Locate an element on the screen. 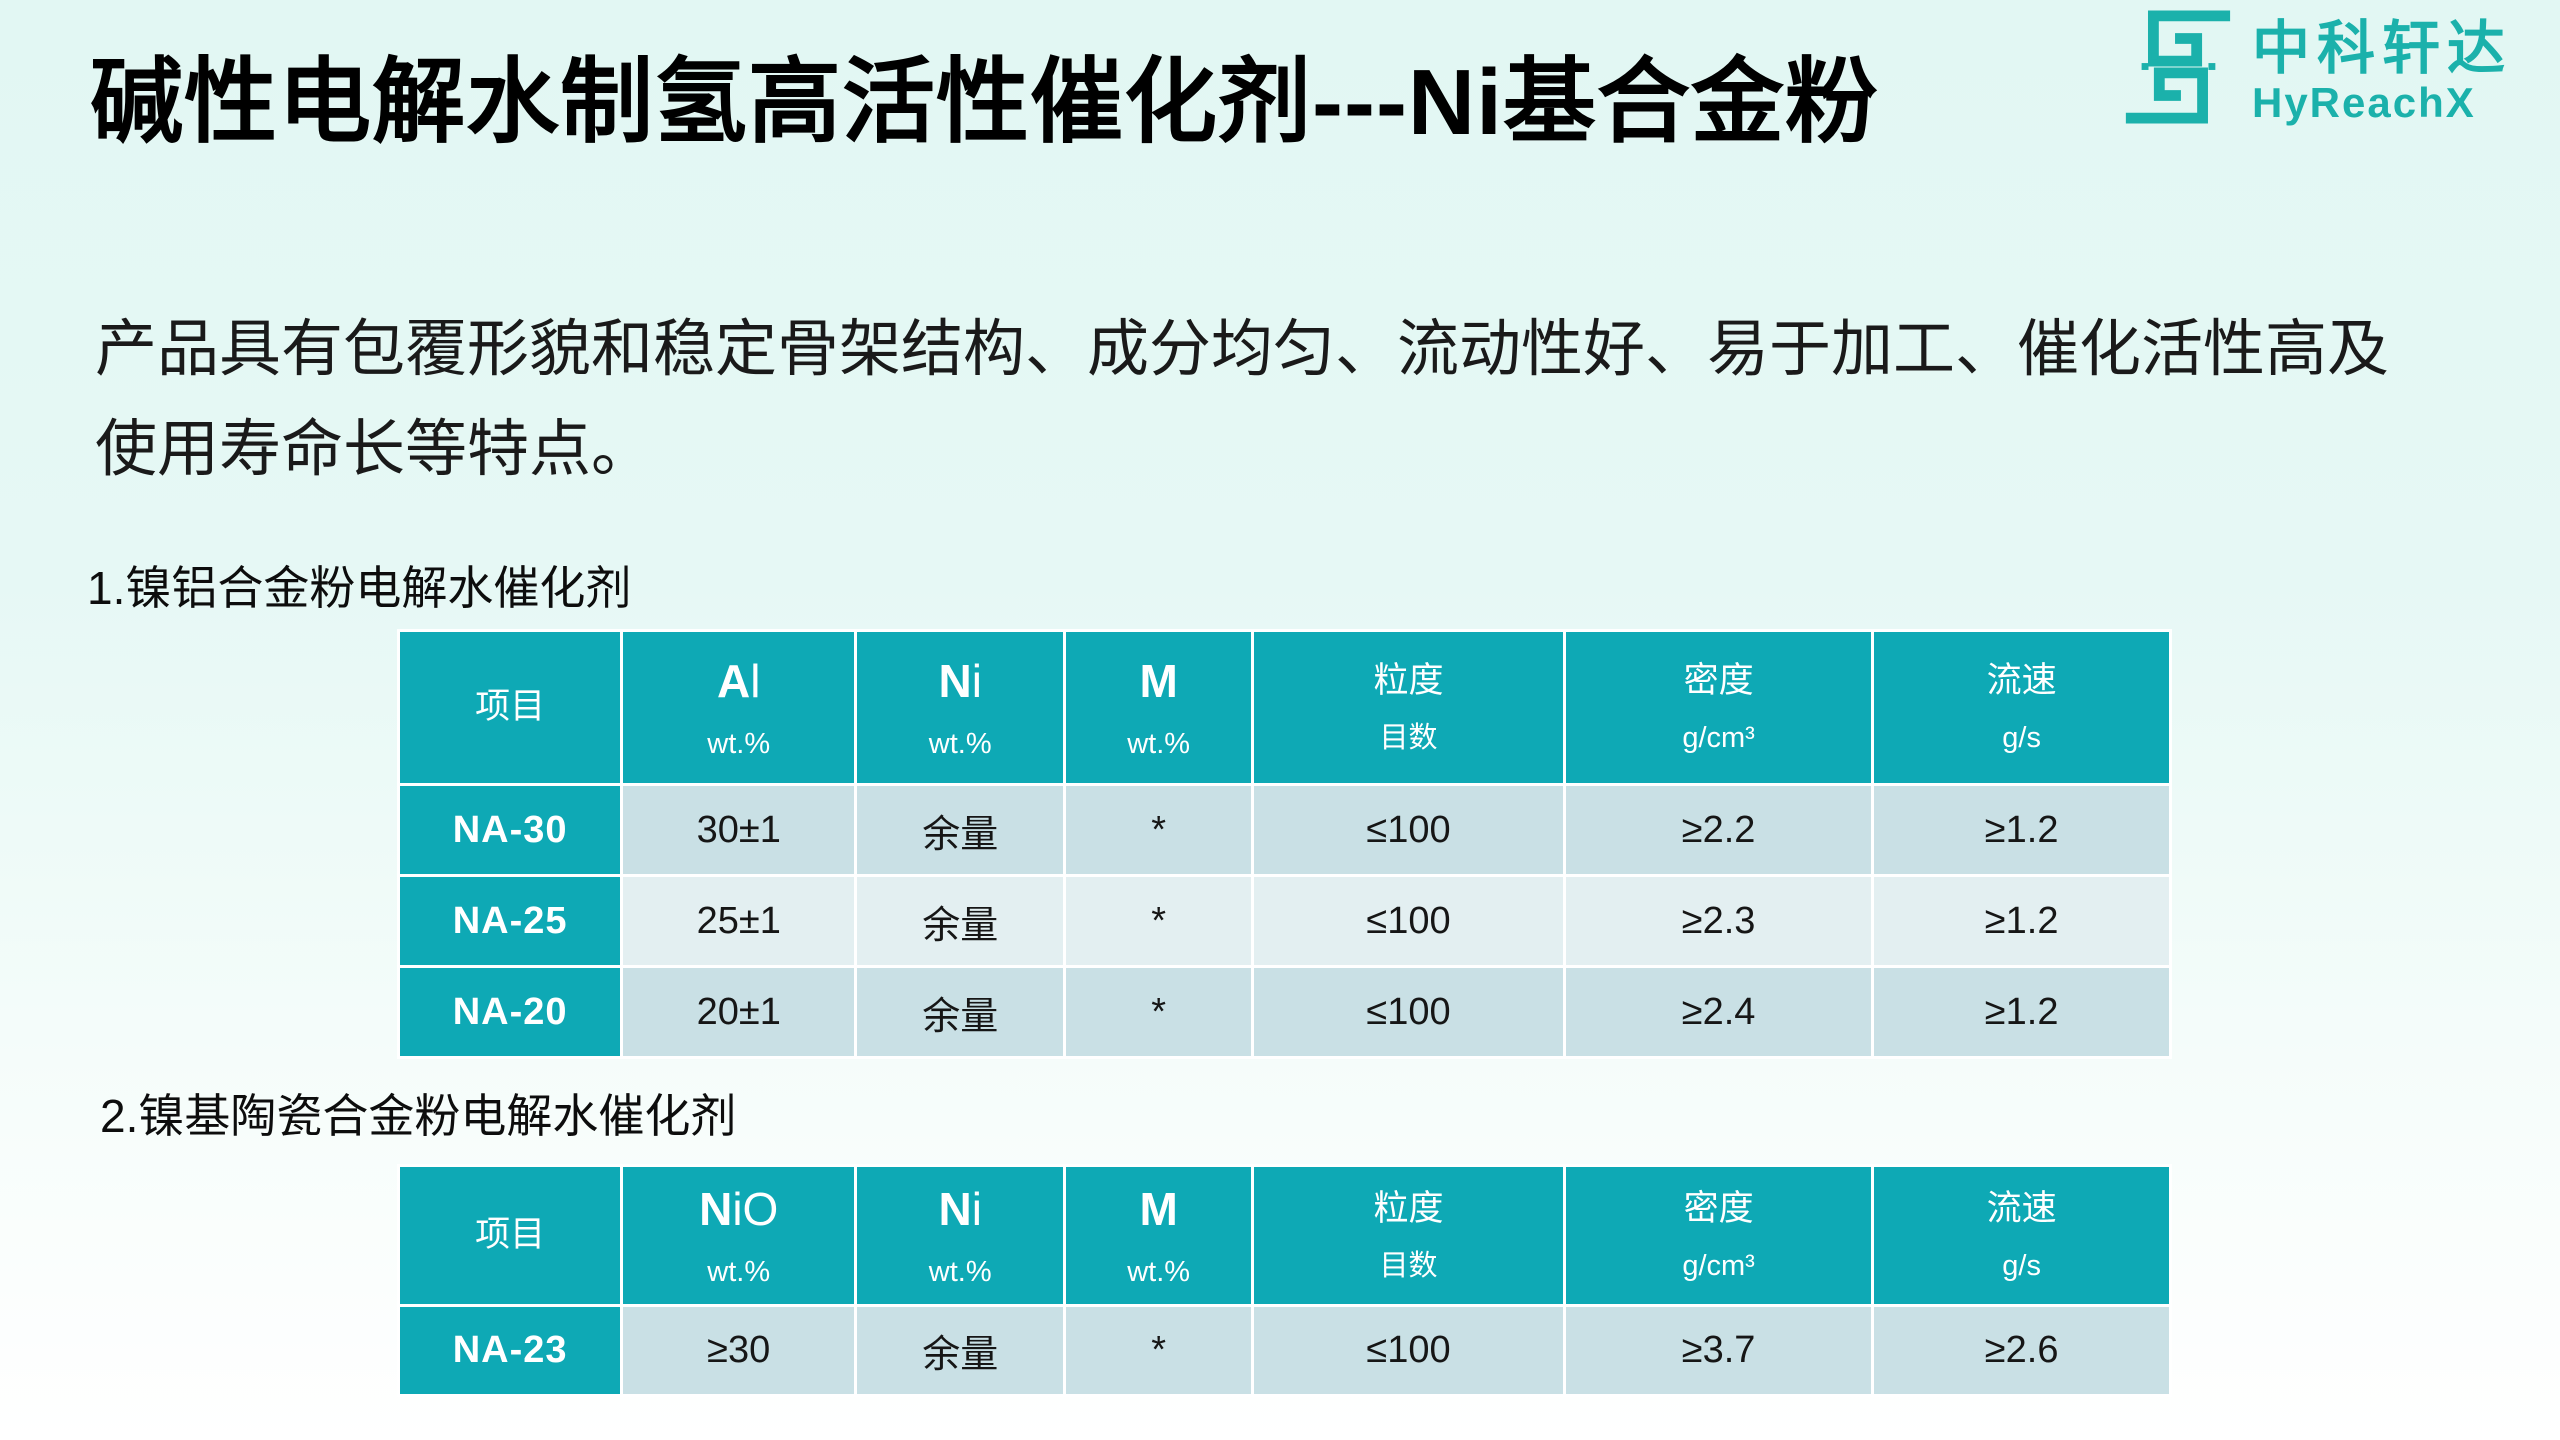 This screenshot has width=2560, height=1440. item-cell: NA-20 is located at coordinates (510, 1012).